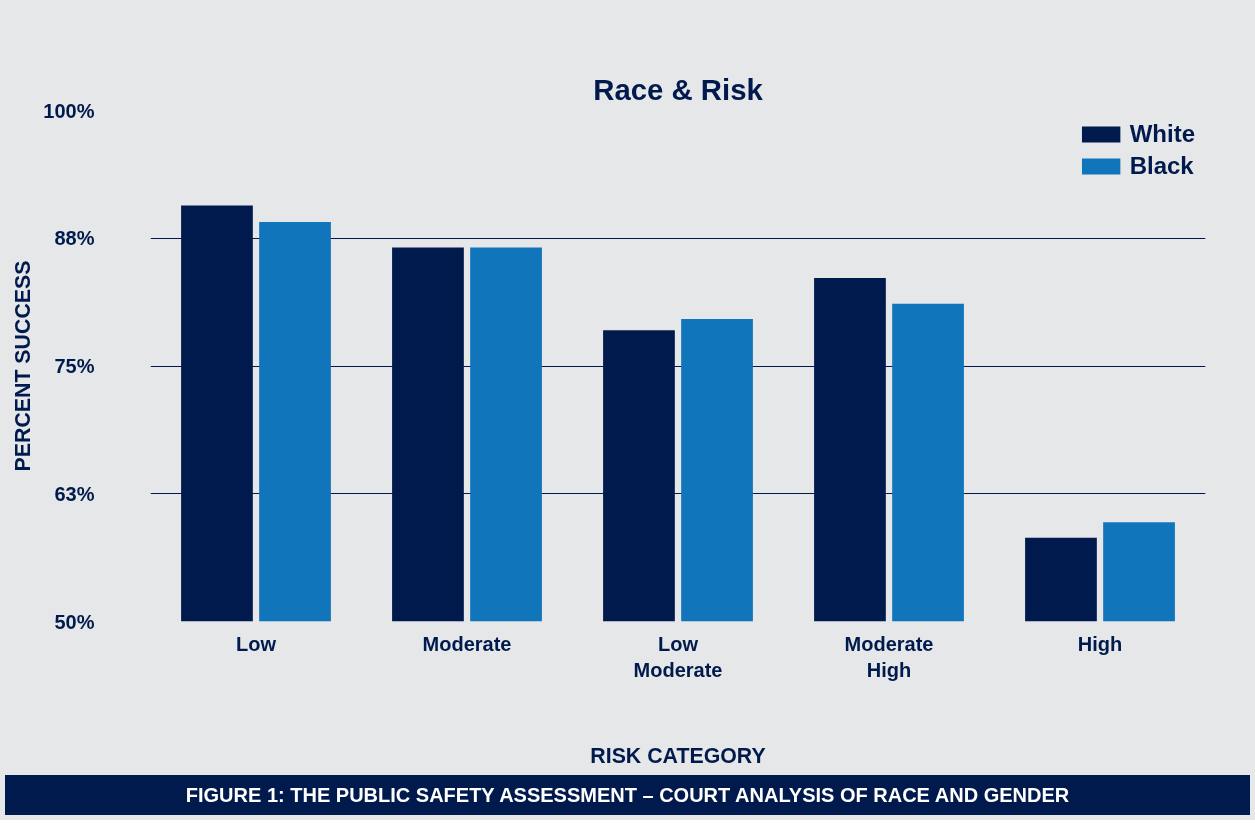 The height and width of the screenshot is (829, 1255). What do you see at coordinates (256, 643) in the screenshot?
I see `x-tick-label: Low` at bounding box center [256, 643].